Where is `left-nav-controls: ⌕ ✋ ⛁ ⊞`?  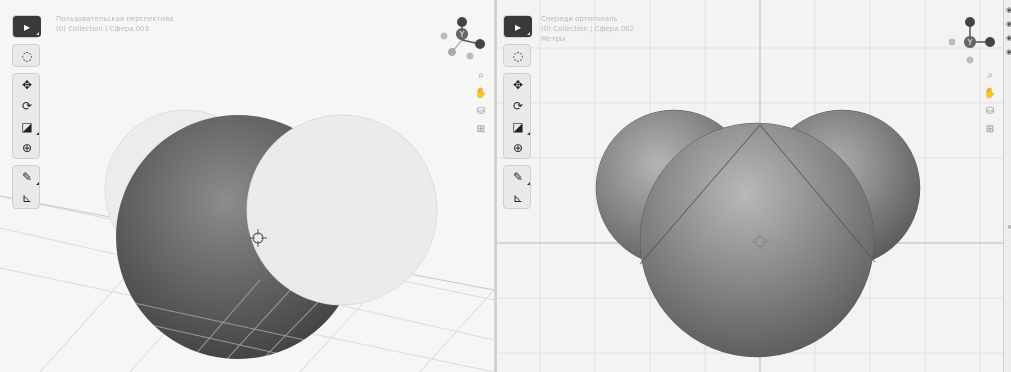
left-nav-controls: ⌕ ✋ ⛁ ⊞ is located at coordinates (481, 102).